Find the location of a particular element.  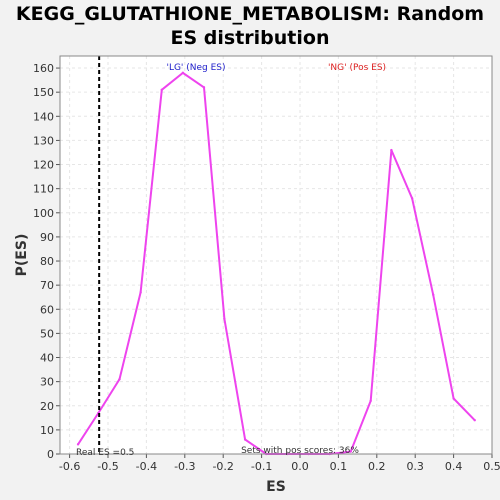

y-tick-label: 50 is located at coordinates (47, 333).